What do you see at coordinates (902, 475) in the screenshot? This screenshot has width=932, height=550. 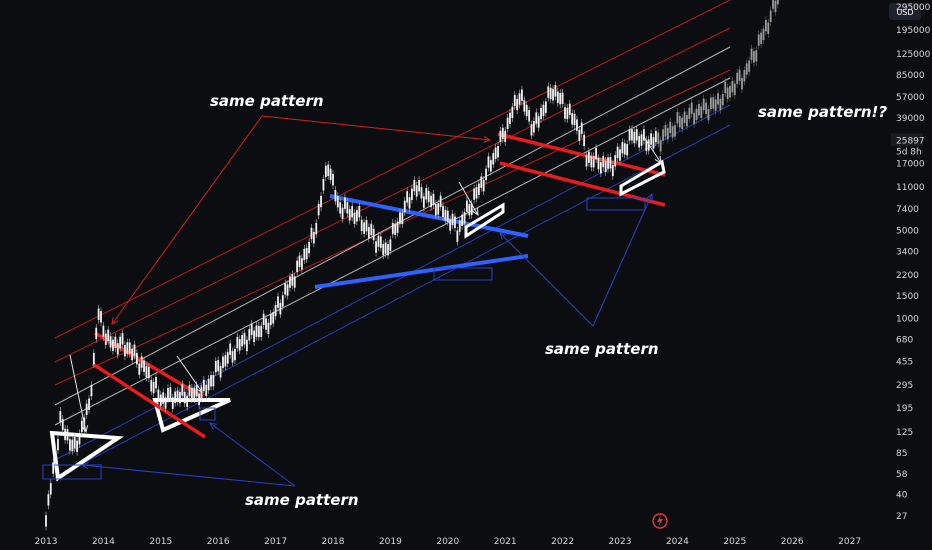 I see `y-tick-label: 58` at bounding box center [902, 475].